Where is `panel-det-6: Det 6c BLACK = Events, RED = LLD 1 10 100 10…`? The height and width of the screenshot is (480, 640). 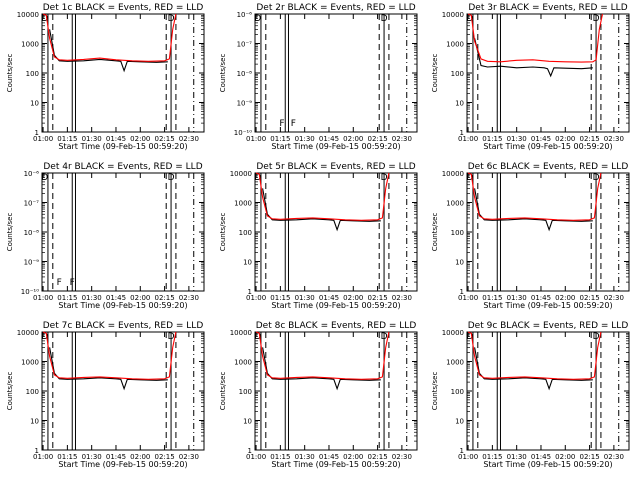 panel-det-6: Det 6c BLACK = Events, RED = LLD 1 10 100 10… is located at coordinates (530, 236).